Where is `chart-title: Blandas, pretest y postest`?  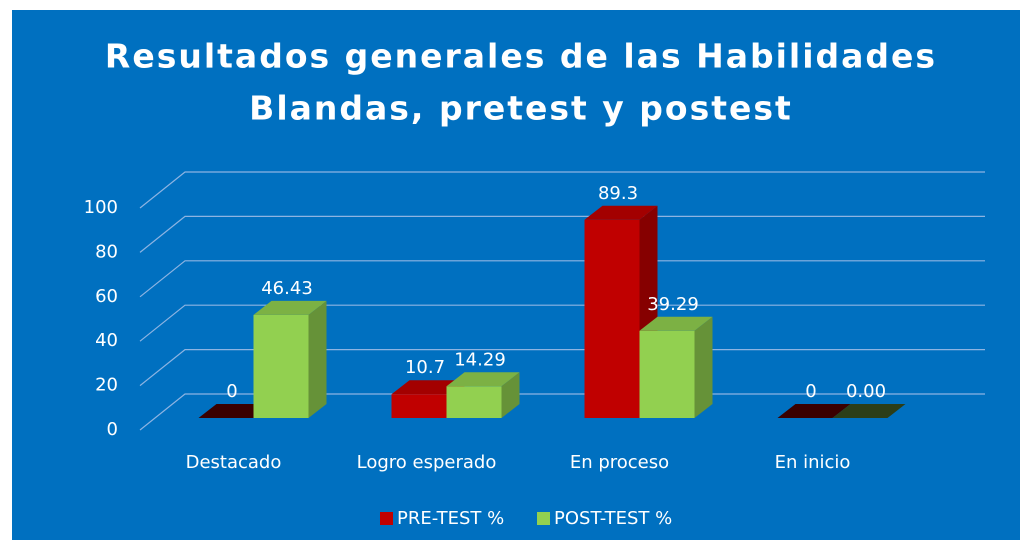
chart-title: Blandas, pretest y postest is located at coordinates (521, 108).